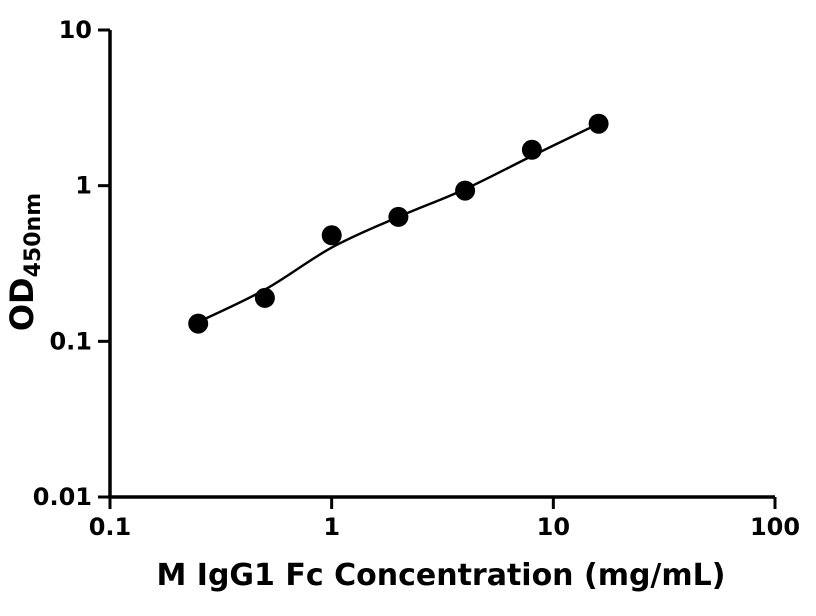 Image resolution: width=816 pixels, height=616 pixels. Describe the element at coordinates (775, 527) in the screenshot. I see `x-tick-label: 100` at that location.